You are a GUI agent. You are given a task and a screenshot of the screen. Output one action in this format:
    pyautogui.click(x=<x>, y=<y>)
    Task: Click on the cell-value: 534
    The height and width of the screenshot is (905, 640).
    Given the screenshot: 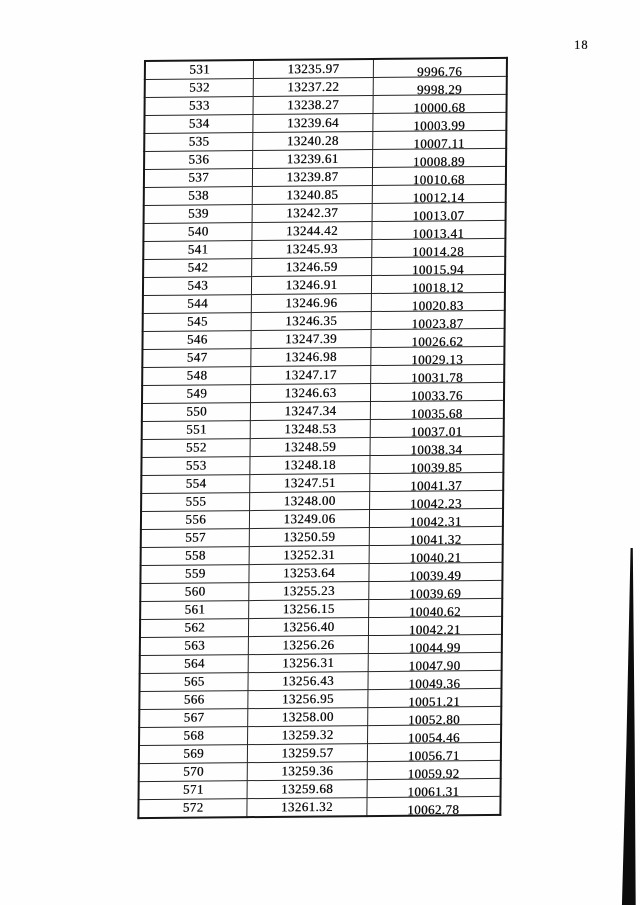 What is the action you would take?
    pyautogui.click(x=199, y=122)
    